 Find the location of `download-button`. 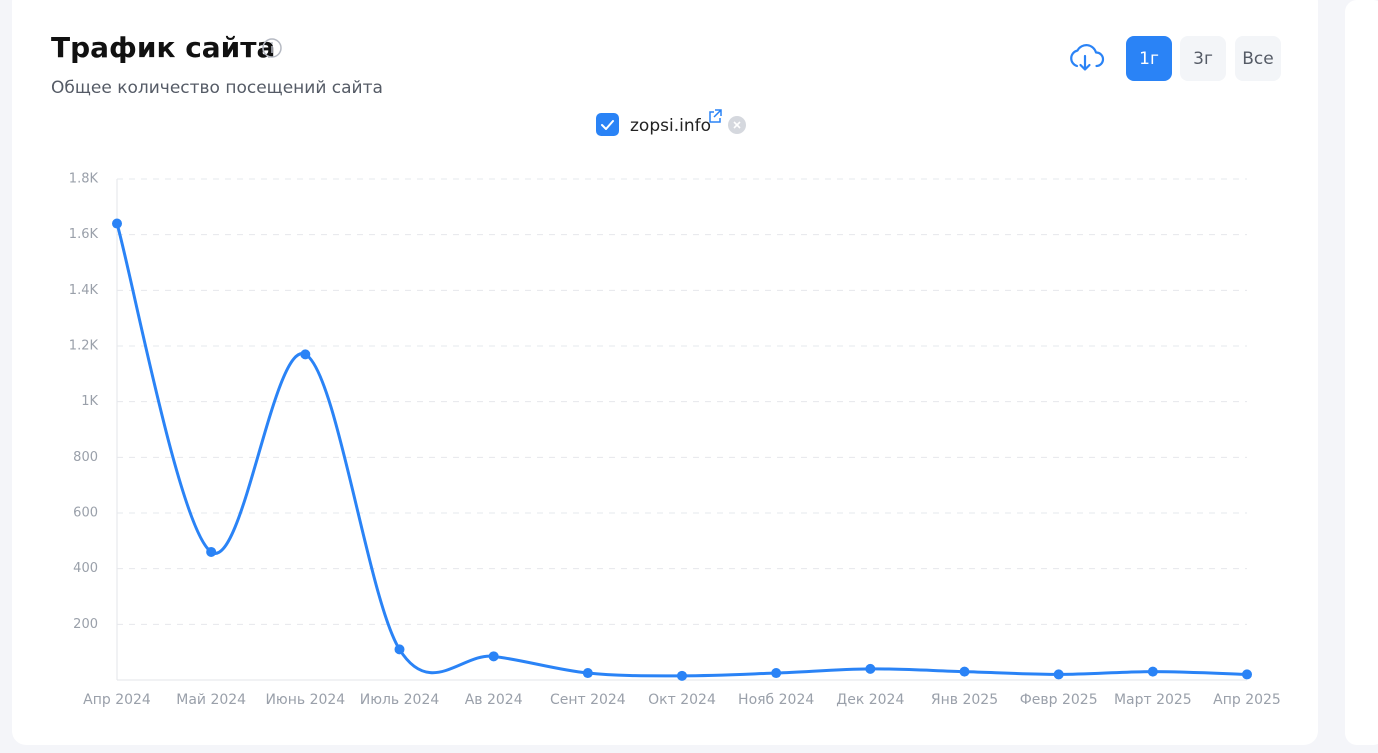

download-button is located at coordinates (1087, 57).